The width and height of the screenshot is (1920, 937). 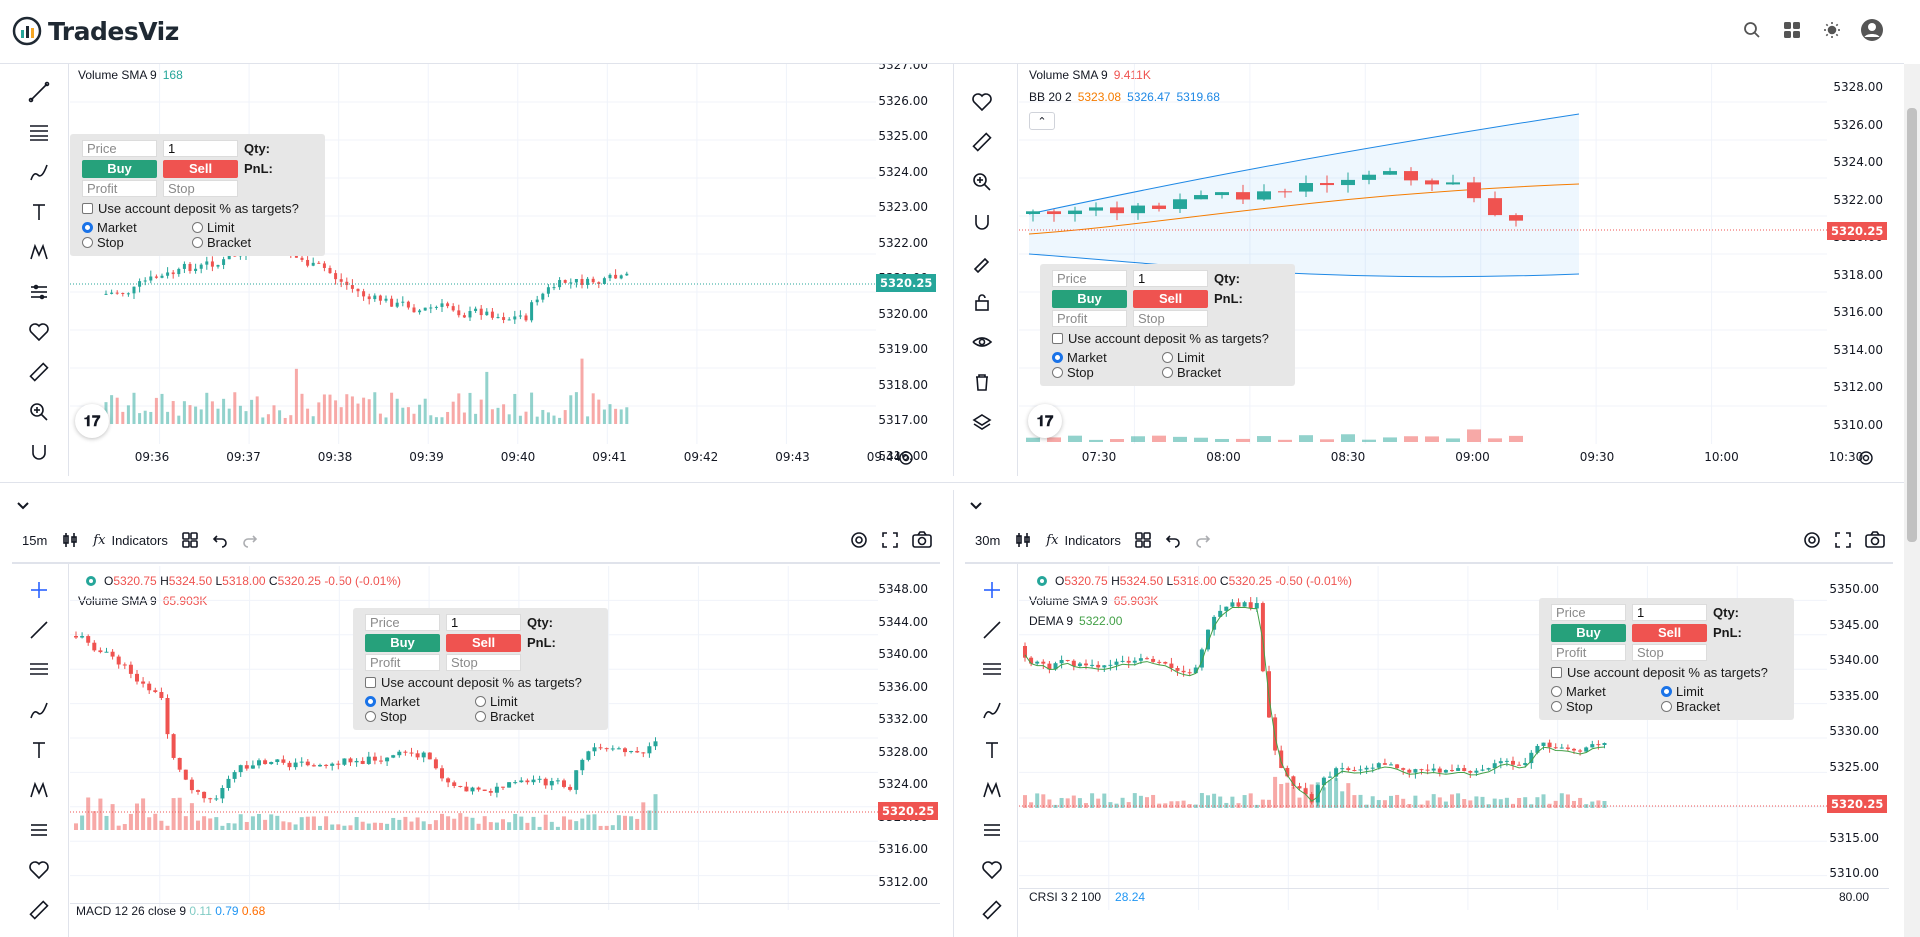 I want to click on interval-selector: 30m, so click(x=988, y=540).